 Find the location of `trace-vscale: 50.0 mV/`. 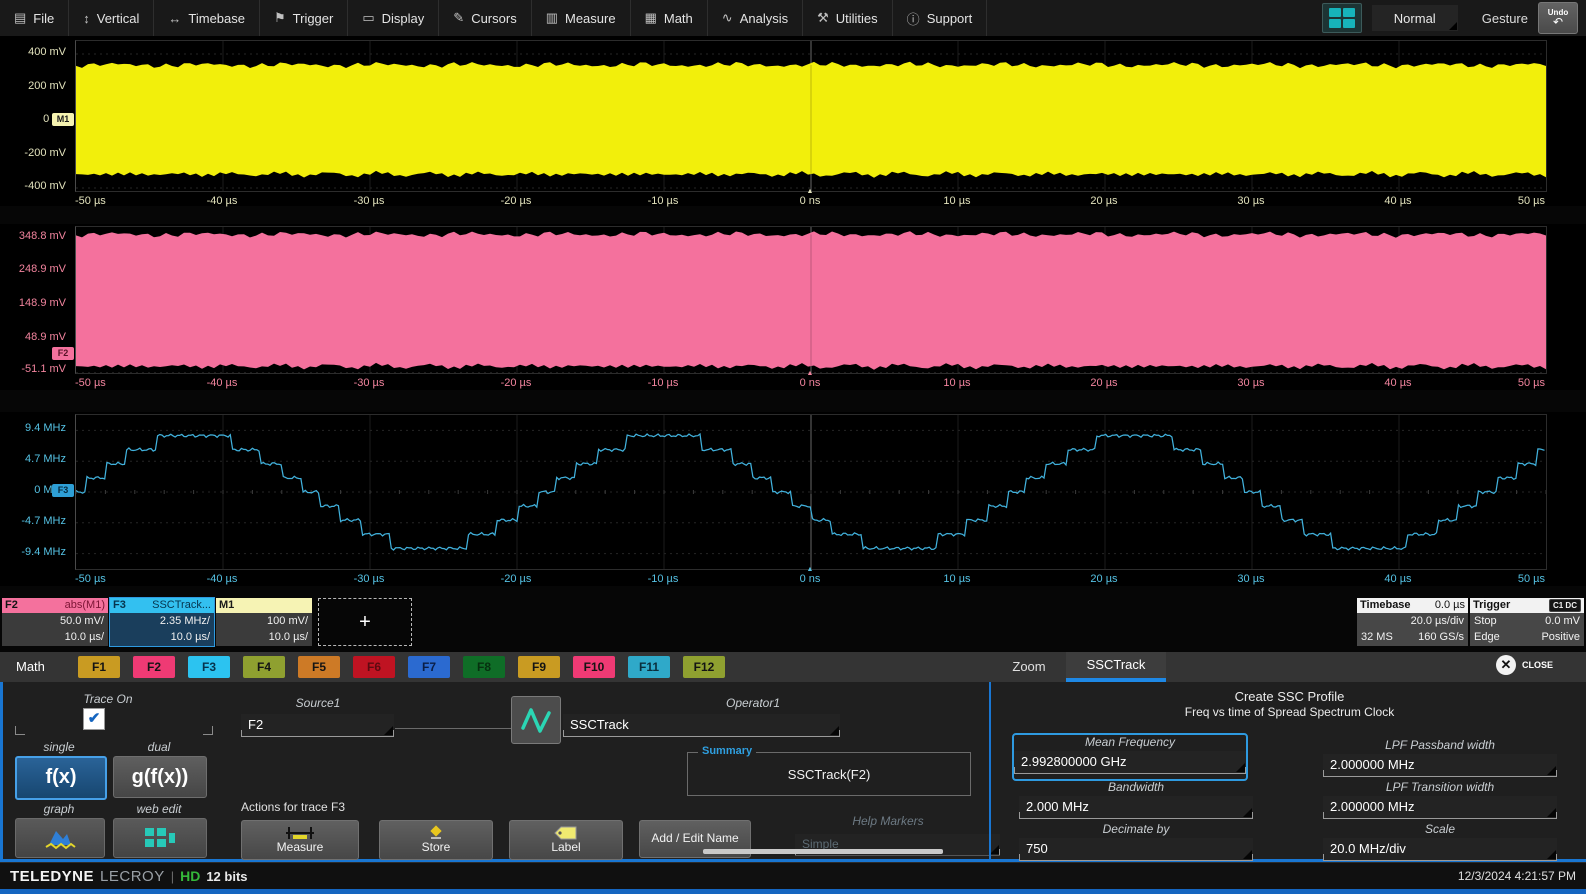

trace-vscale: 50.0 mV/ is located at coordinates (81, 621).